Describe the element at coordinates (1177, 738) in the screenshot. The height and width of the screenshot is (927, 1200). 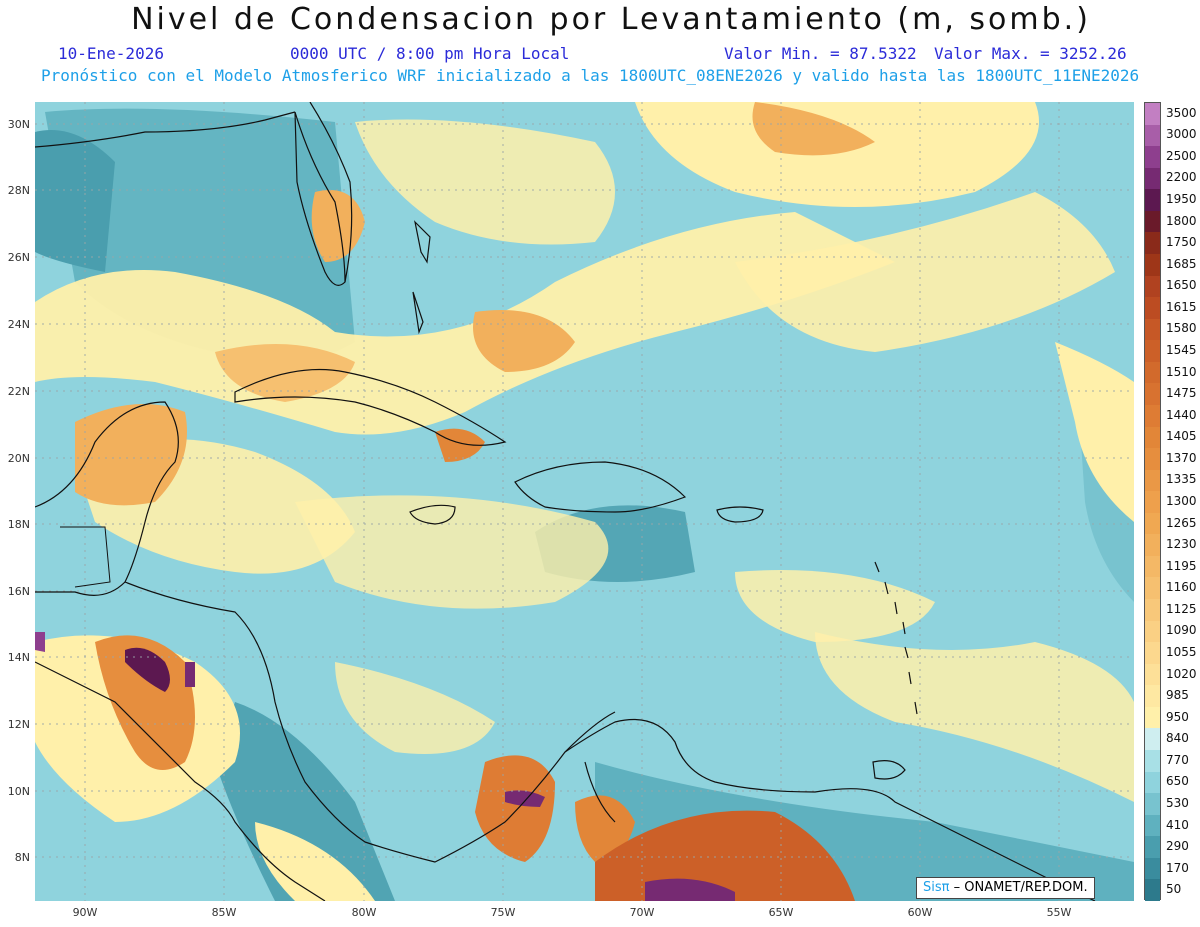
I see `colorbar-label: 840` at that location.